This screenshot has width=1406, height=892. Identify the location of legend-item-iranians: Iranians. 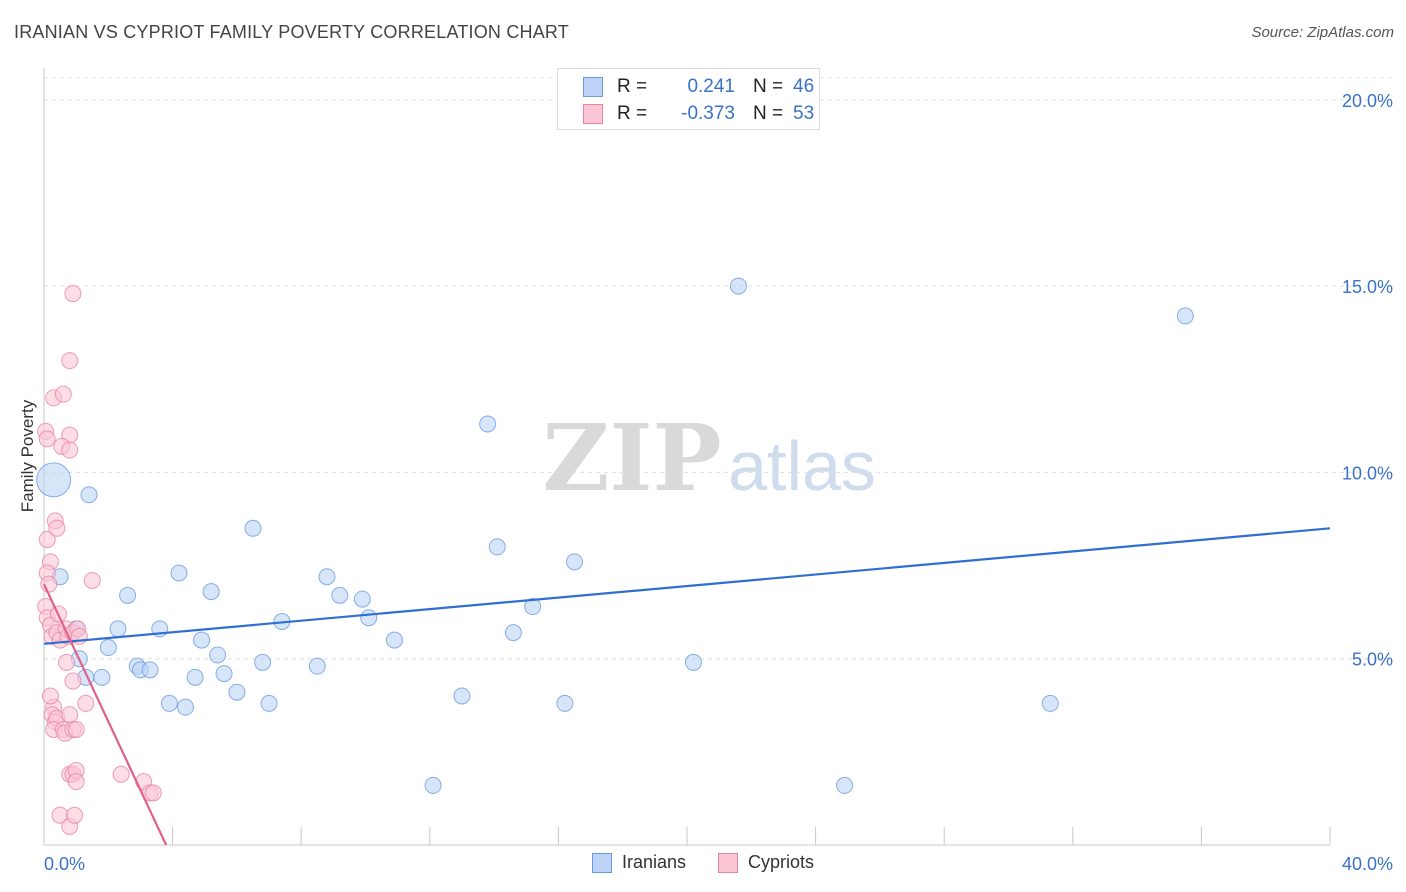
(639, 862).